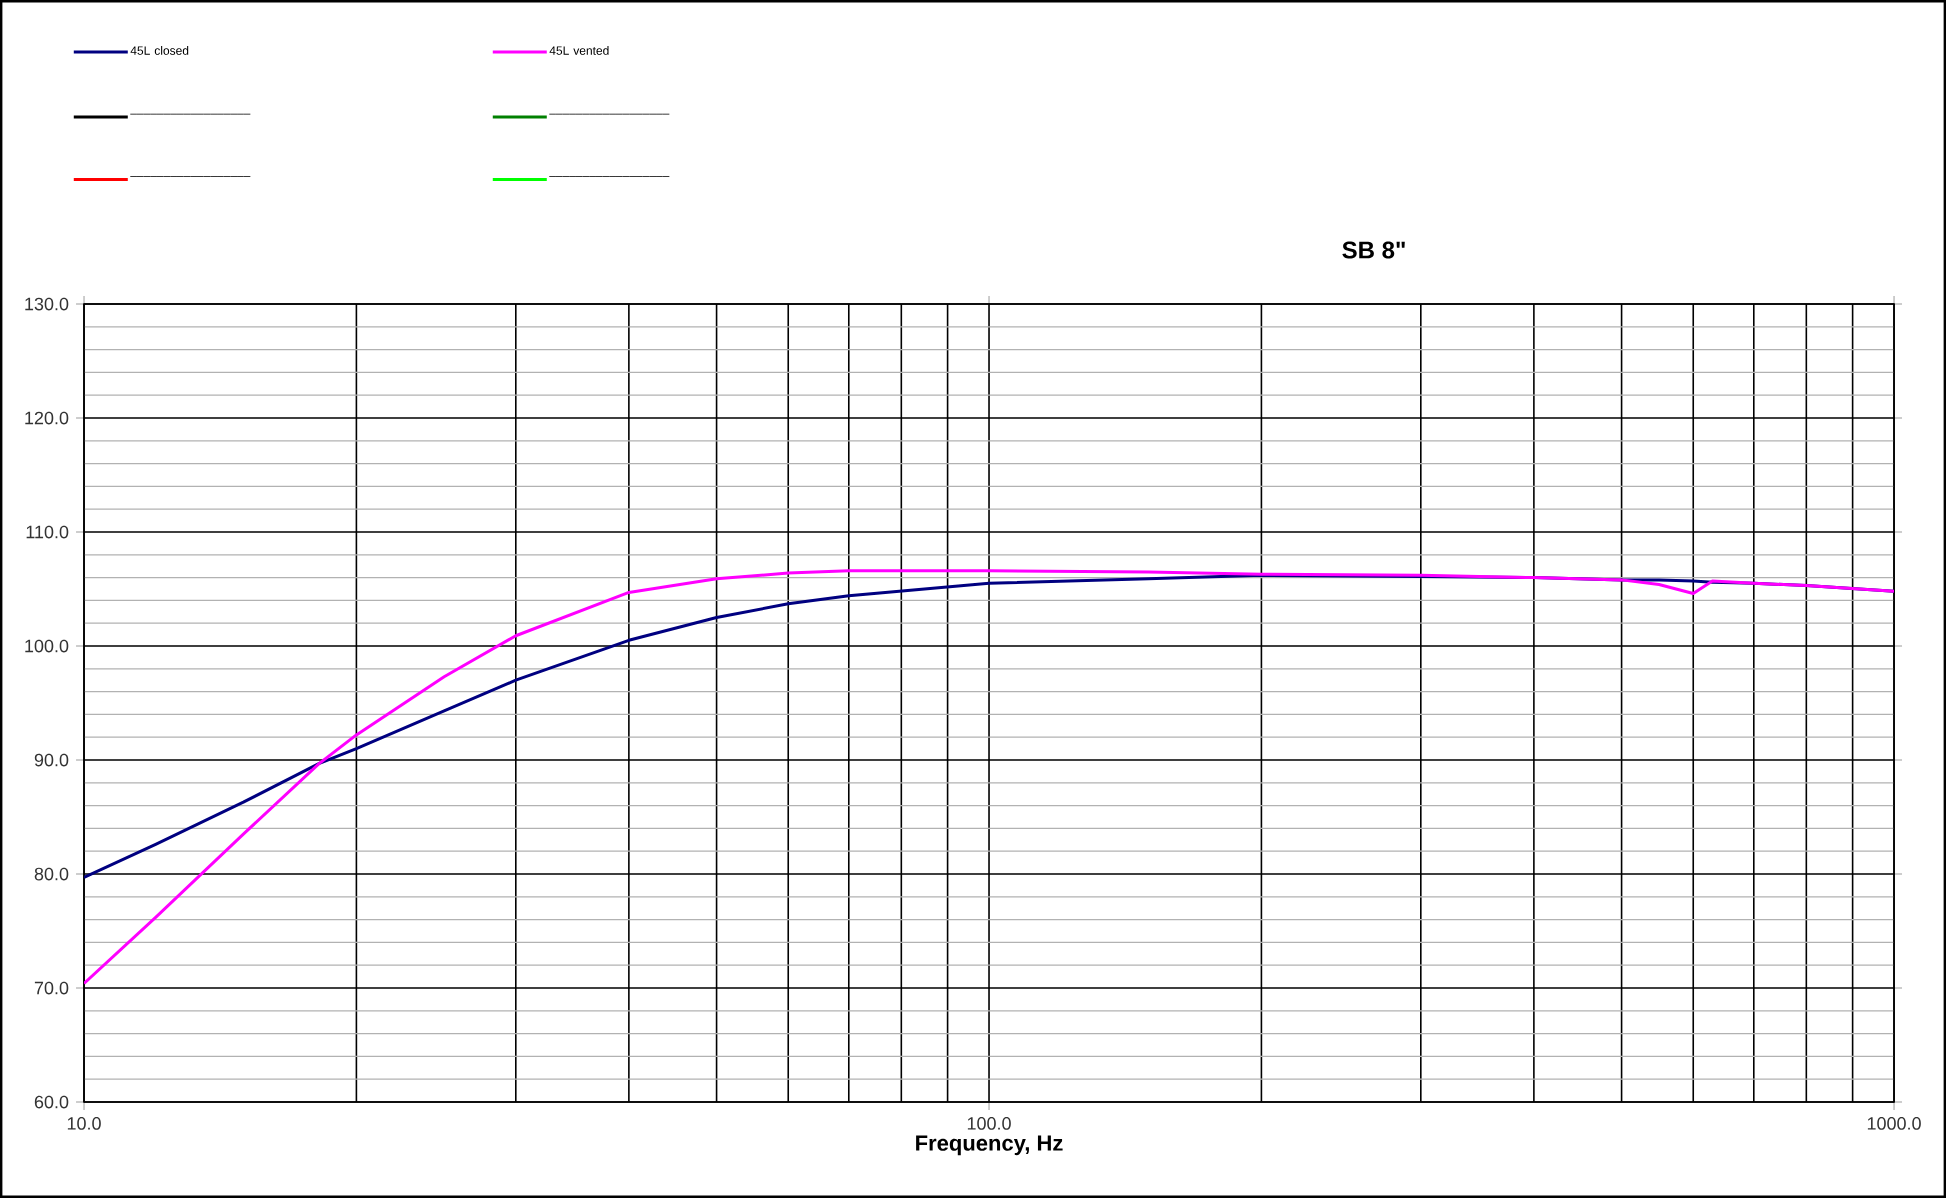 The width and height of the screenshot is (1946, 1198). What do you see at coordinates (47, 418) in the screenshot?
I see `y-tick-label: 120.0` at bounding box center [47, 418].